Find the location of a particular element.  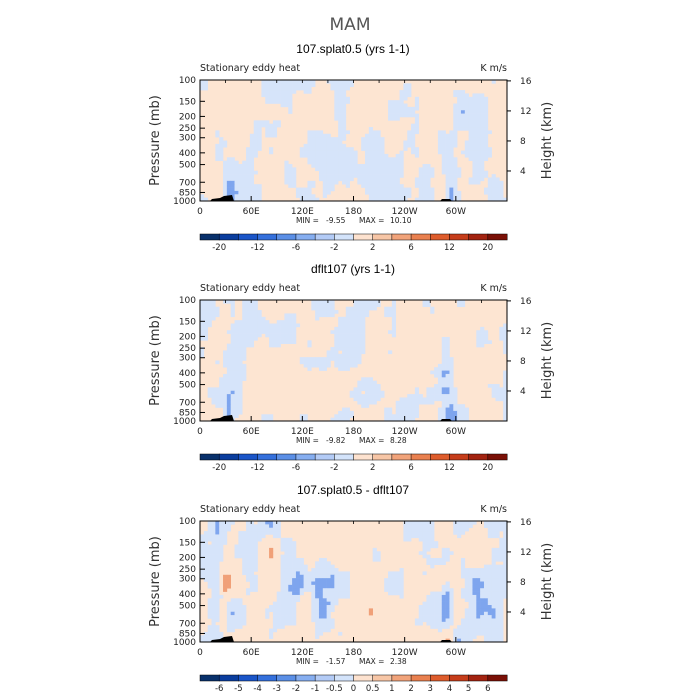

x-tick-label: 120E is located at coordinates (302, 212).